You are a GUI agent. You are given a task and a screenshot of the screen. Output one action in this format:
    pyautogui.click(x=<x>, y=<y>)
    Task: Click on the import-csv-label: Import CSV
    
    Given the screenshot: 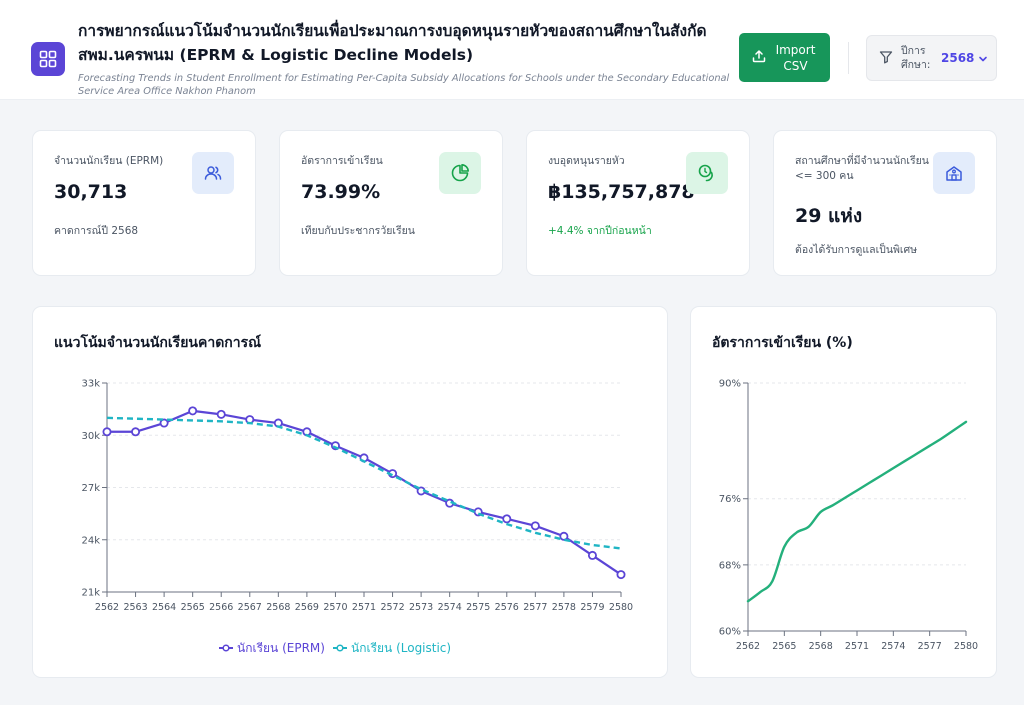 What is the action you would take?
    pyautogui.click(x=795, y=57)
    